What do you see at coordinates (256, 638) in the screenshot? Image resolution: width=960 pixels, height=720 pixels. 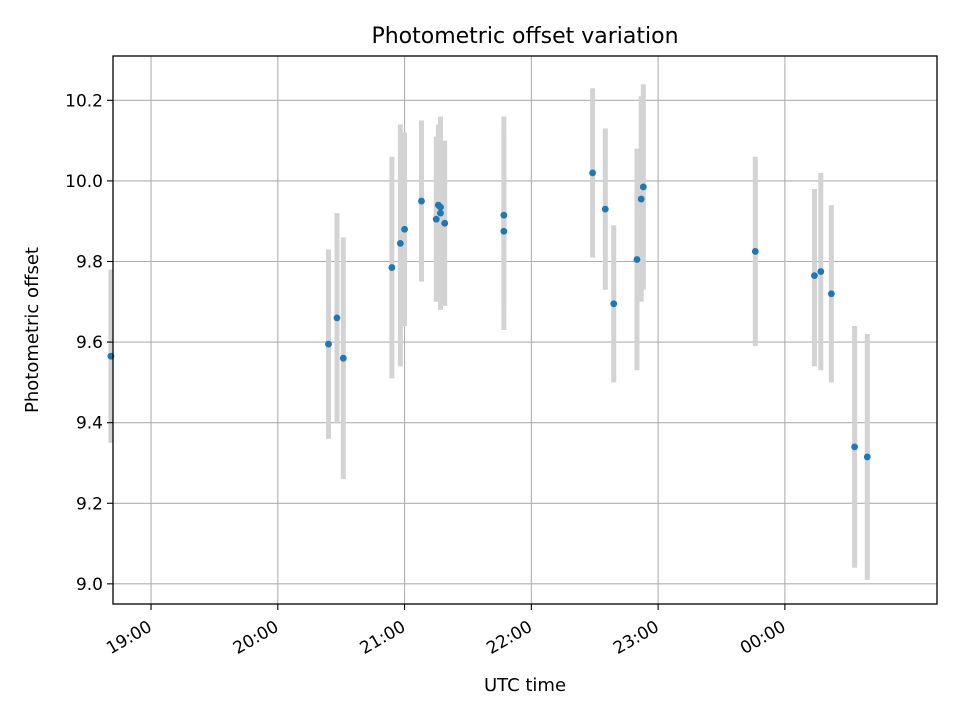 I see `x-tick-label: 20:00` at bounding box center [256, 638].